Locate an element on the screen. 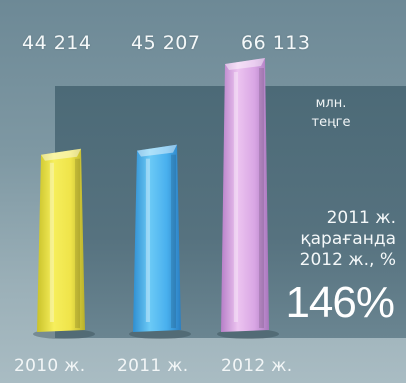 This screenshot has height=383, width=406. annotation-line-3: 2012 ж., % is located at coordinates (347, 260).